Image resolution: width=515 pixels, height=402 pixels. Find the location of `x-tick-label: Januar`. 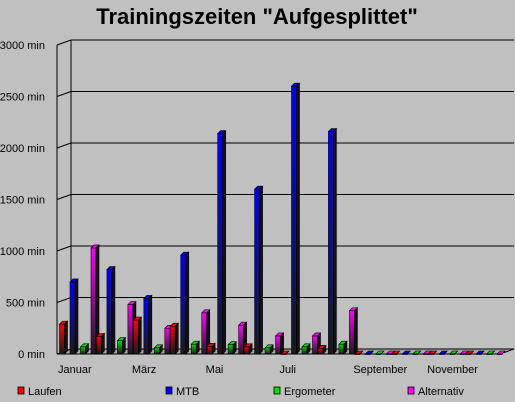

x-tick-label: Januar is located at coordinates (75, 370).